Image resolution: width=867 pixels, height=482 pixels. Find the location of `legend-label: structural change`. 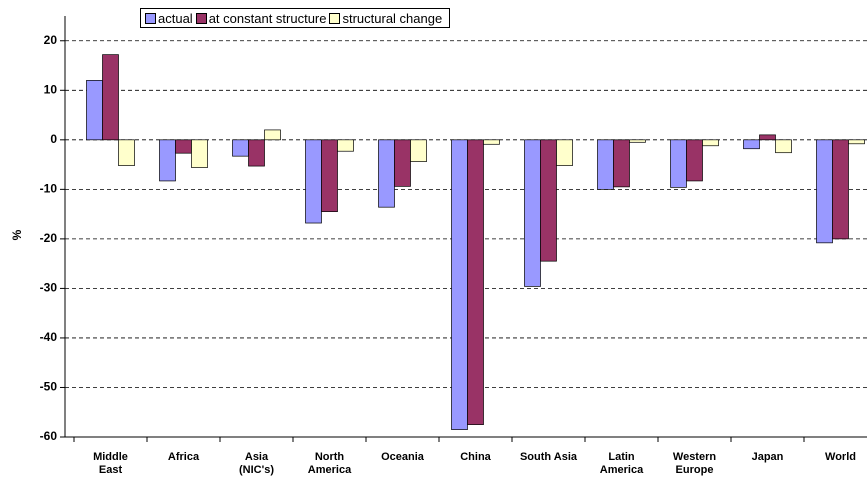

legend-label: structural change is located at coordinates (392, 18).